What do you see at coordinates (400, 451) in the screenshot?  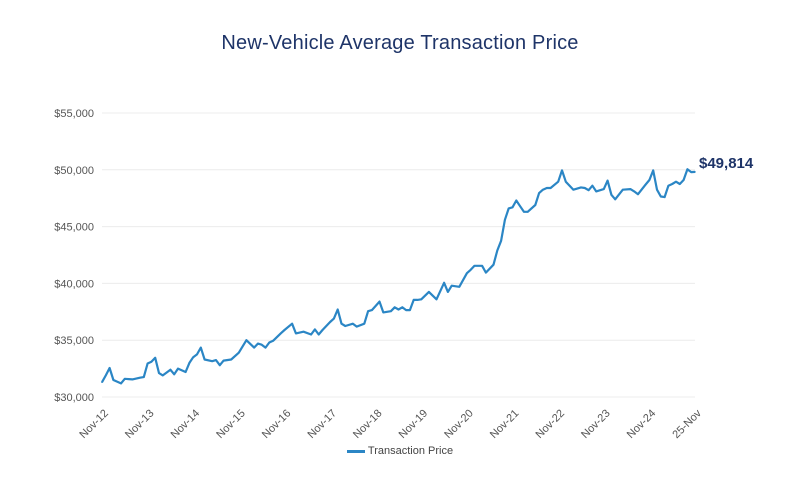 I see `legend: Transaction Price` at bounding box center [400, 451].